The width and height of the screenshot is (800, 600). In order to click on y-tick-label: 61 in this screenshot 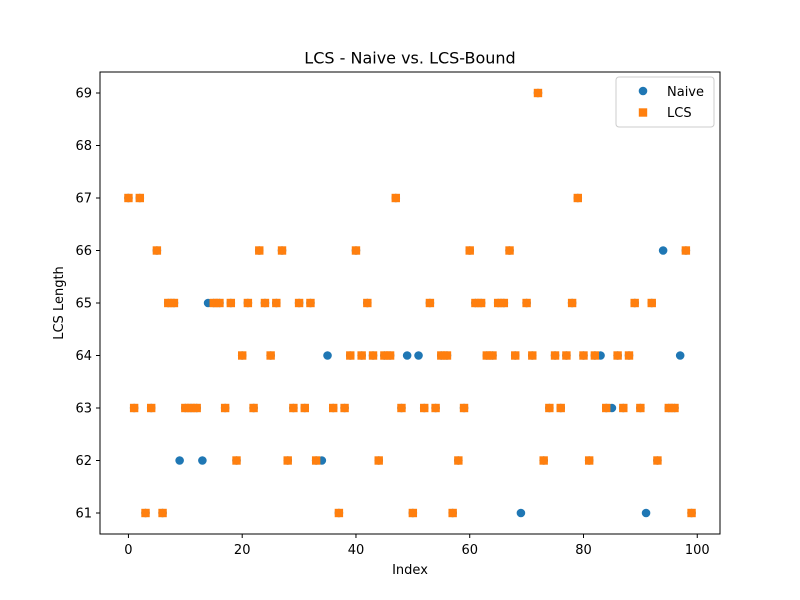, I will do `click(83, 514)`.